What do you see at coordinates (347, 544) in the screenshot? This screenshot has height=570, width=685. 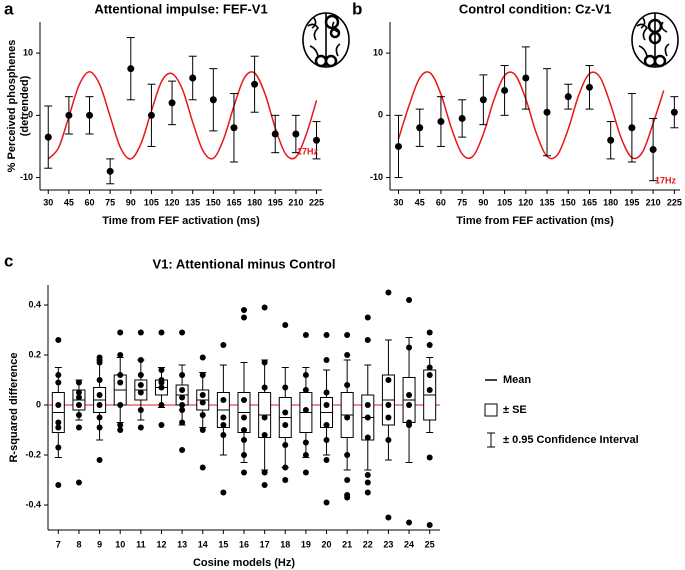 I see `x-tick-label: 21` at bounding box center [347, 544].